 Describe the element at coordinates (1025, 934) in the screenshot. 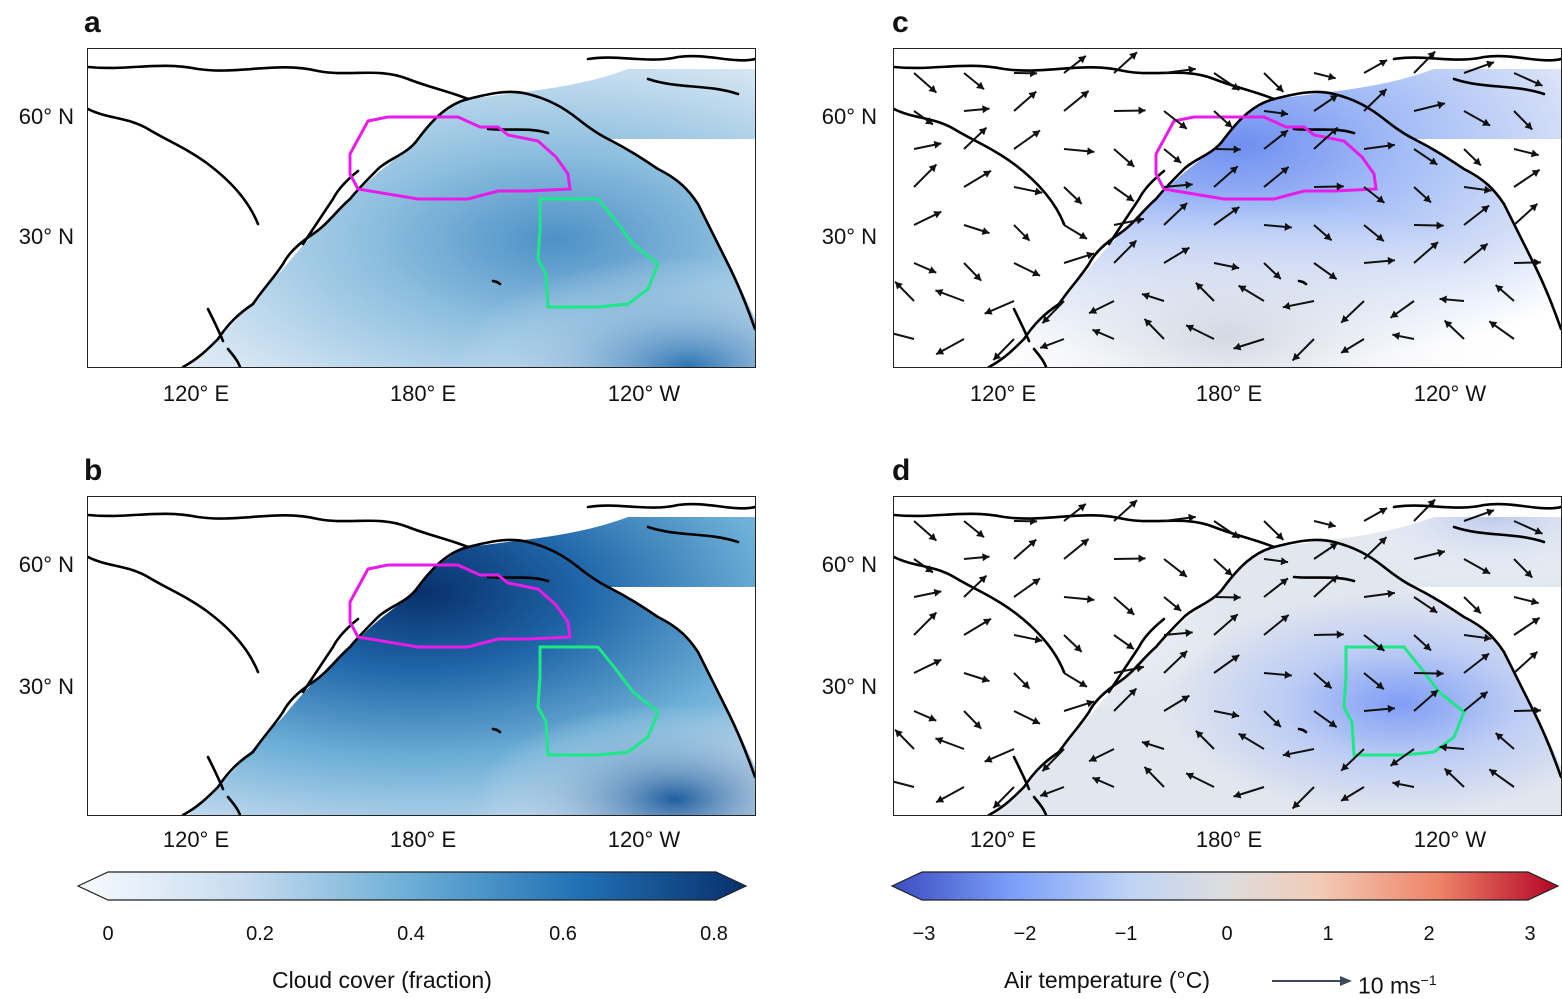

I see `colorbar-tick: −2` at that location.